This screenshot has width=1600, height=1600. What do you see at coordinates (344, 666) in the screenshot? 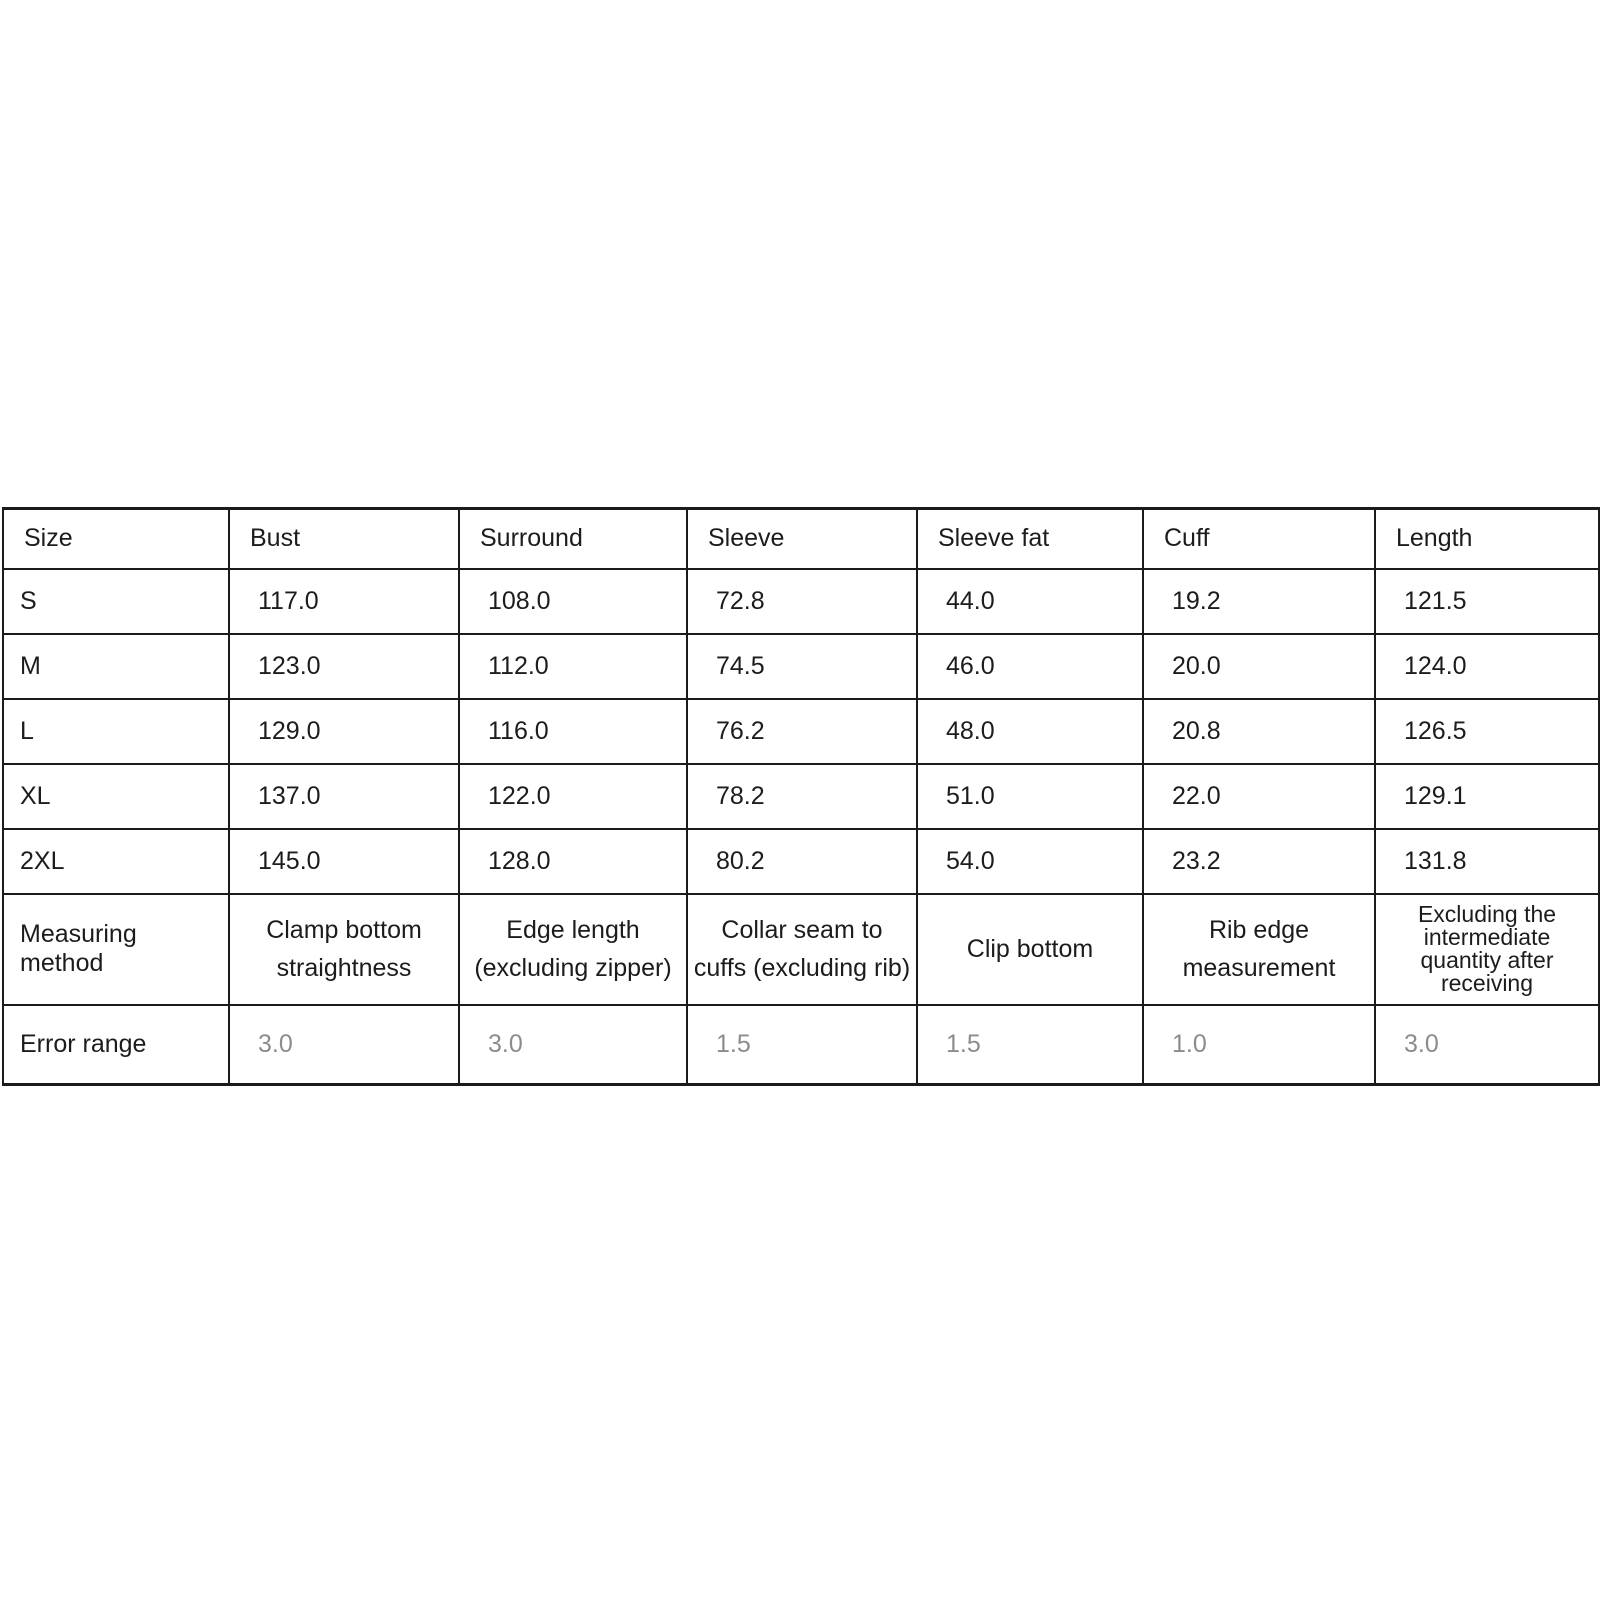
I see `measurement-cell: 123.0` at bounding box center [344, 666].